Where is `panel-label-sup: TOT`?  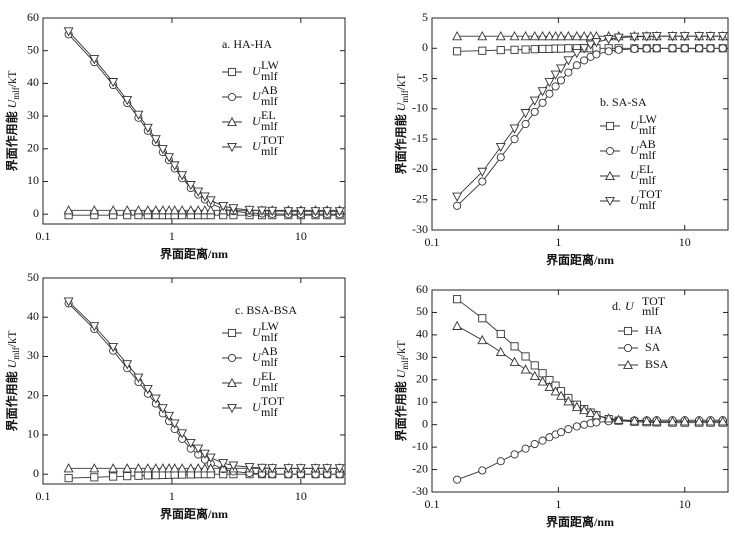 panel-label-sup: TOT is located at coordinates (654, 301).